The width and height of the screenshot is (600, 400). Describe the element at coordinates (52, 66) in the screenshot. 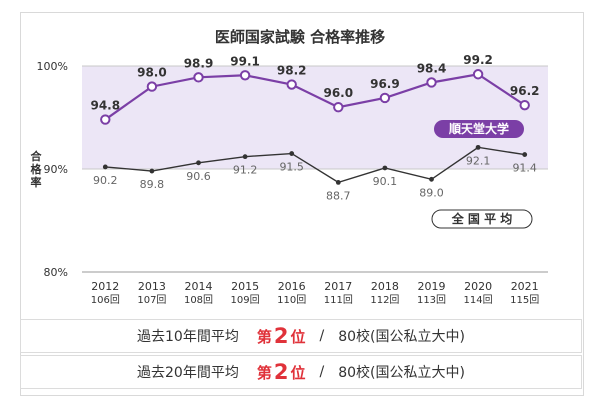

I see `y-tick-label: 100%` at that location.